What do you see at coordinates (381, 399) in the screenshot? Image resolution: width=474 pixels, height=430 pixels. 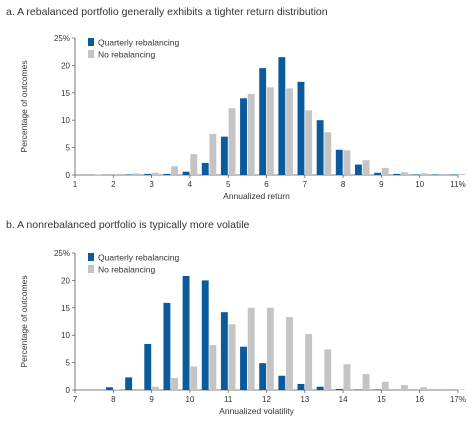 I see `x-tick-label: 15` at bounding box center [381, 399].